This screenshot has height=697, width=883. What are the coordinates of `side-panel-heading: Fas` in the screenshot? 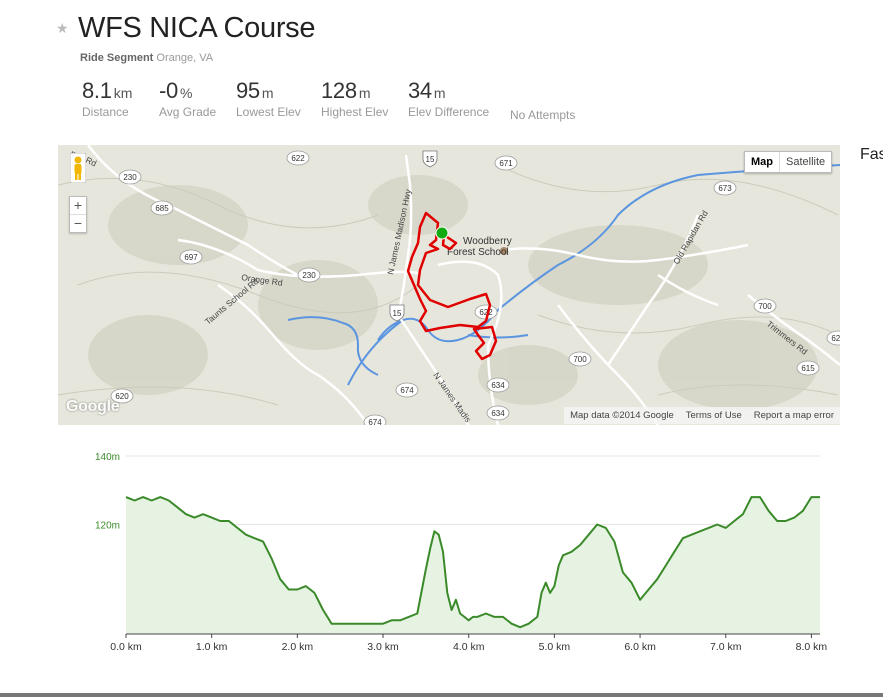 It's located at (871, 154).